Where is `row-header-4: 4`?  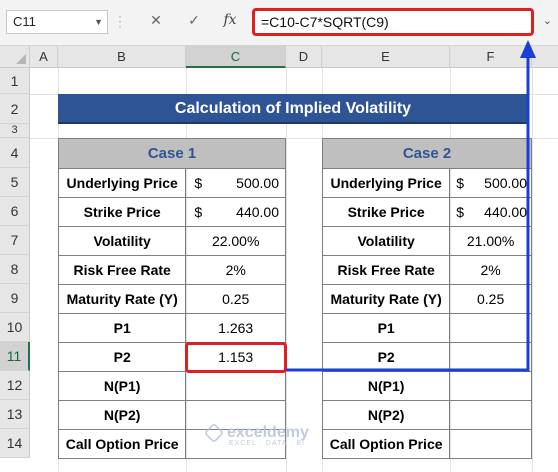
row-header-4: 4 is located at coordinates (15, 153).